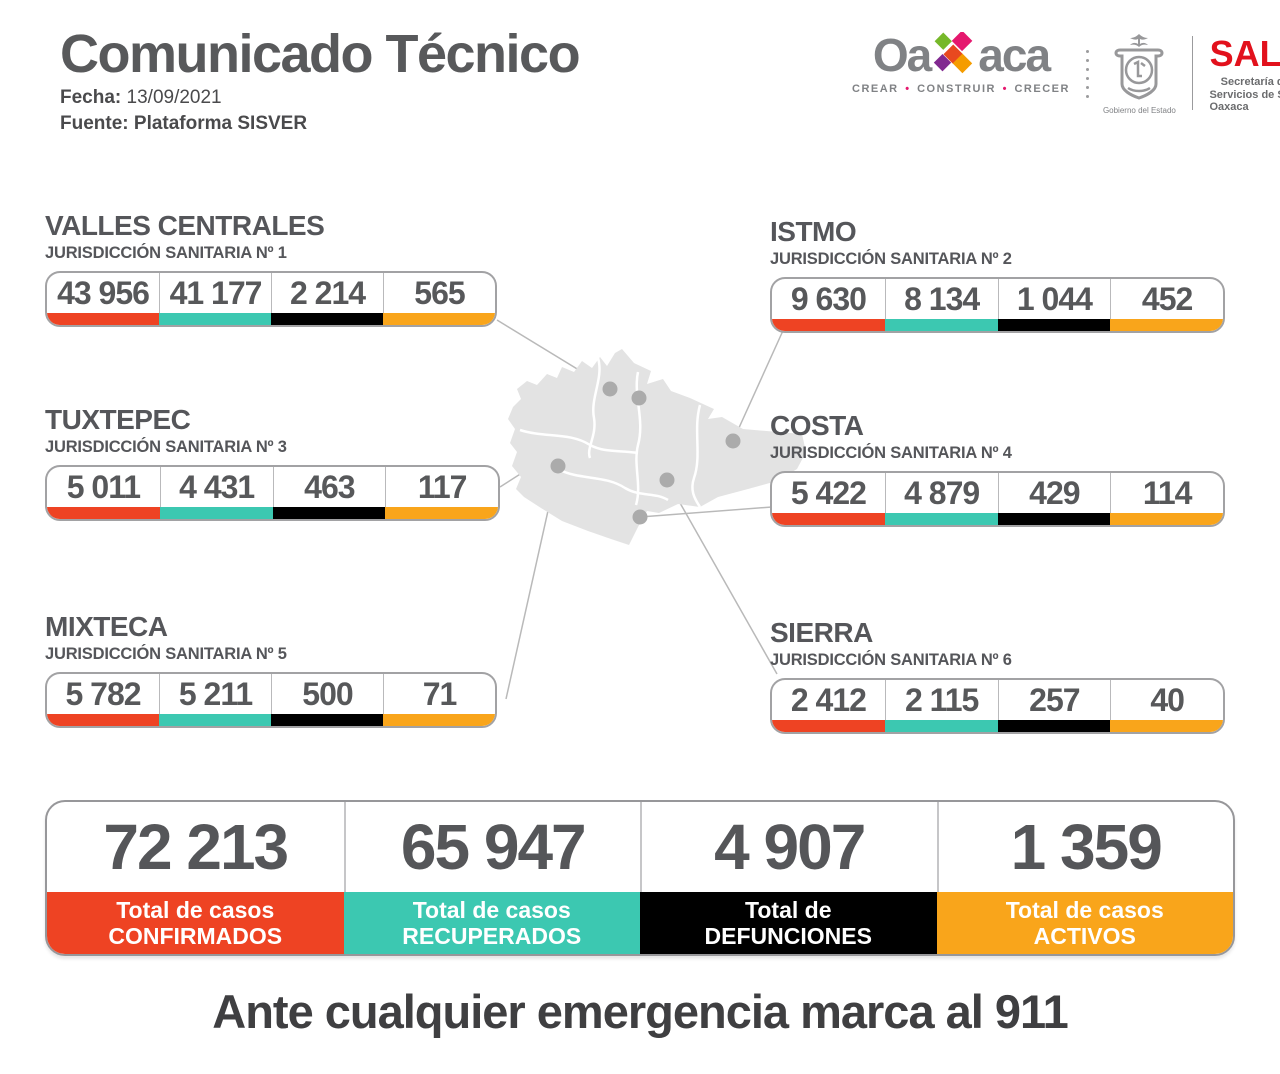  I want to click on total-recovered-value: 65 947, so click(492, 847).